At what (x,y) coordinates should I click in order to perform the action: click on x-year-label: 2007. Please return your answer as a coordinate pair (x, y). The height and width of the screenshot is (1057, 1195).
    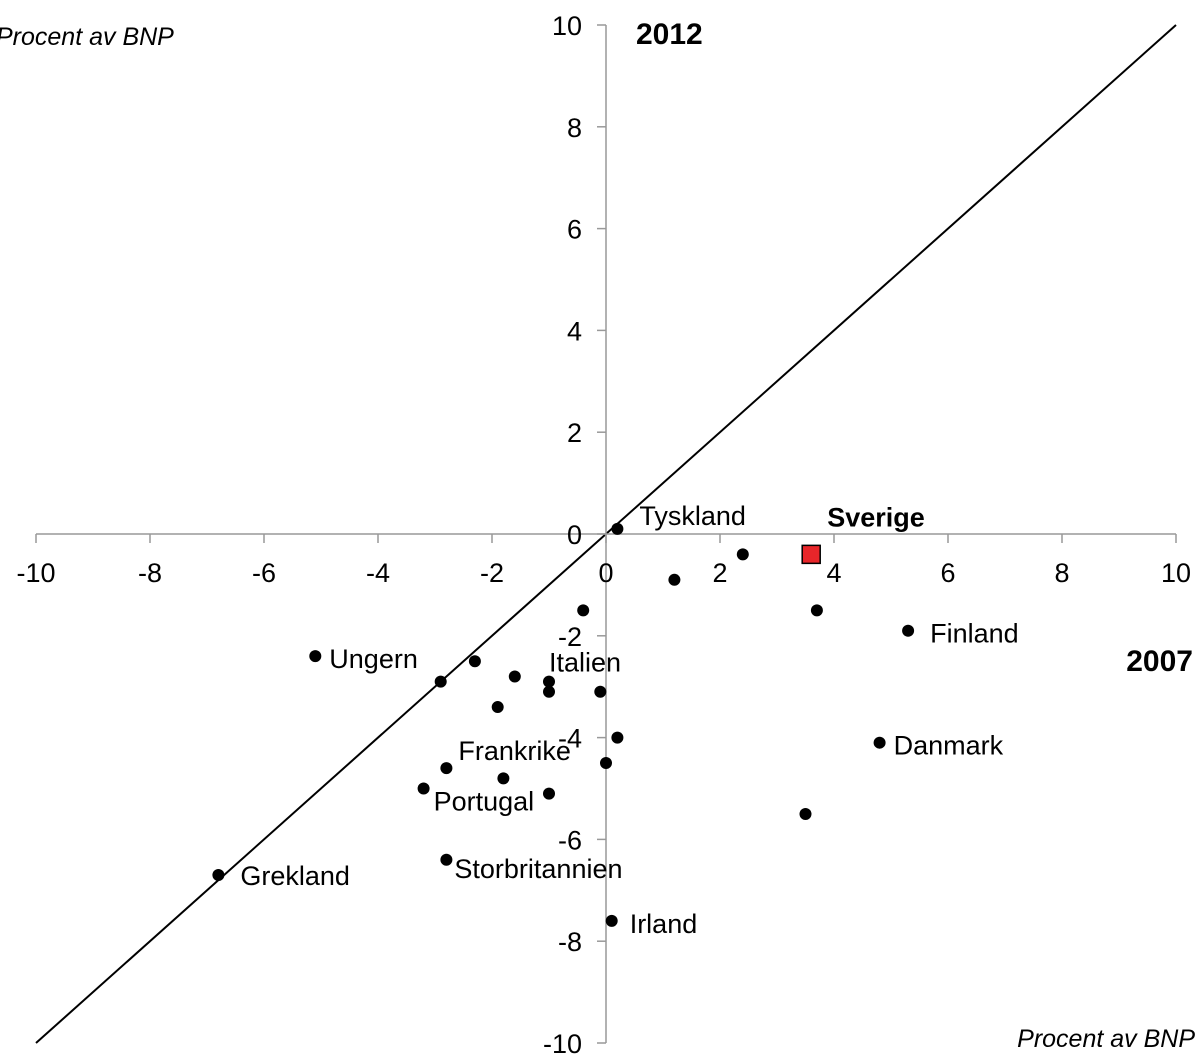
    Looking at the image, I should click on (1159, 661).